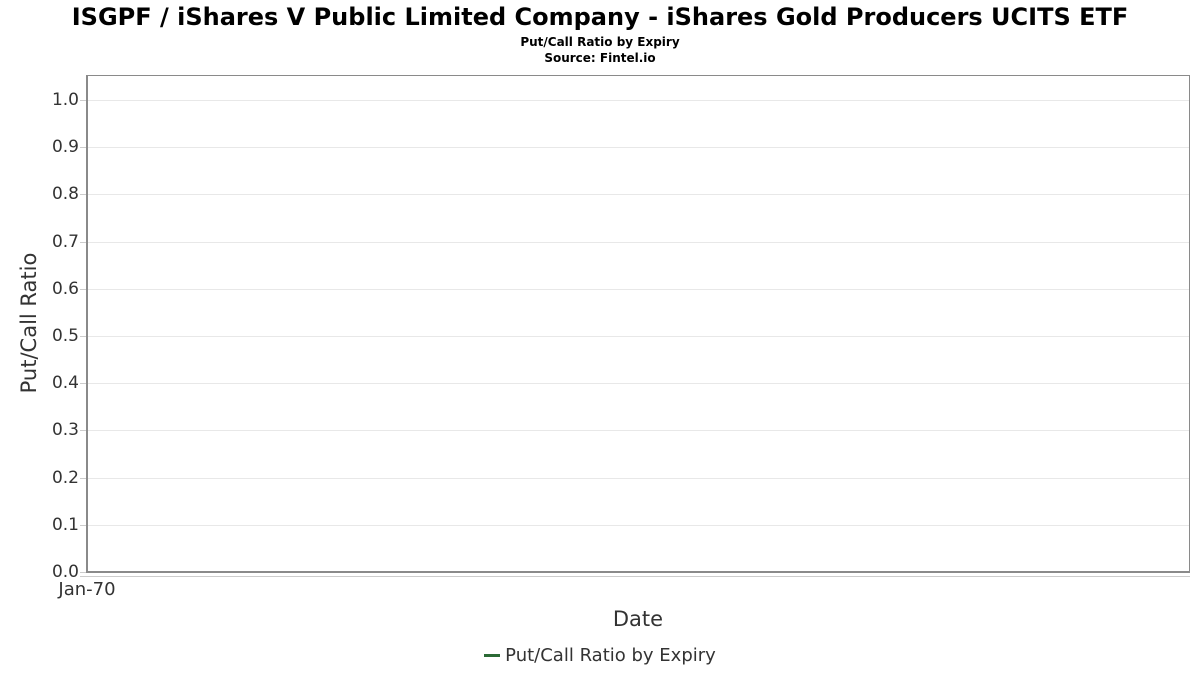 This screenshot has width=1200, height=675. What do you see at coordinates (600, 42) in the screenshot?
I see `chart-subtitle: Put/Call Ratio by Expiry` at bounding box center [600, 42].